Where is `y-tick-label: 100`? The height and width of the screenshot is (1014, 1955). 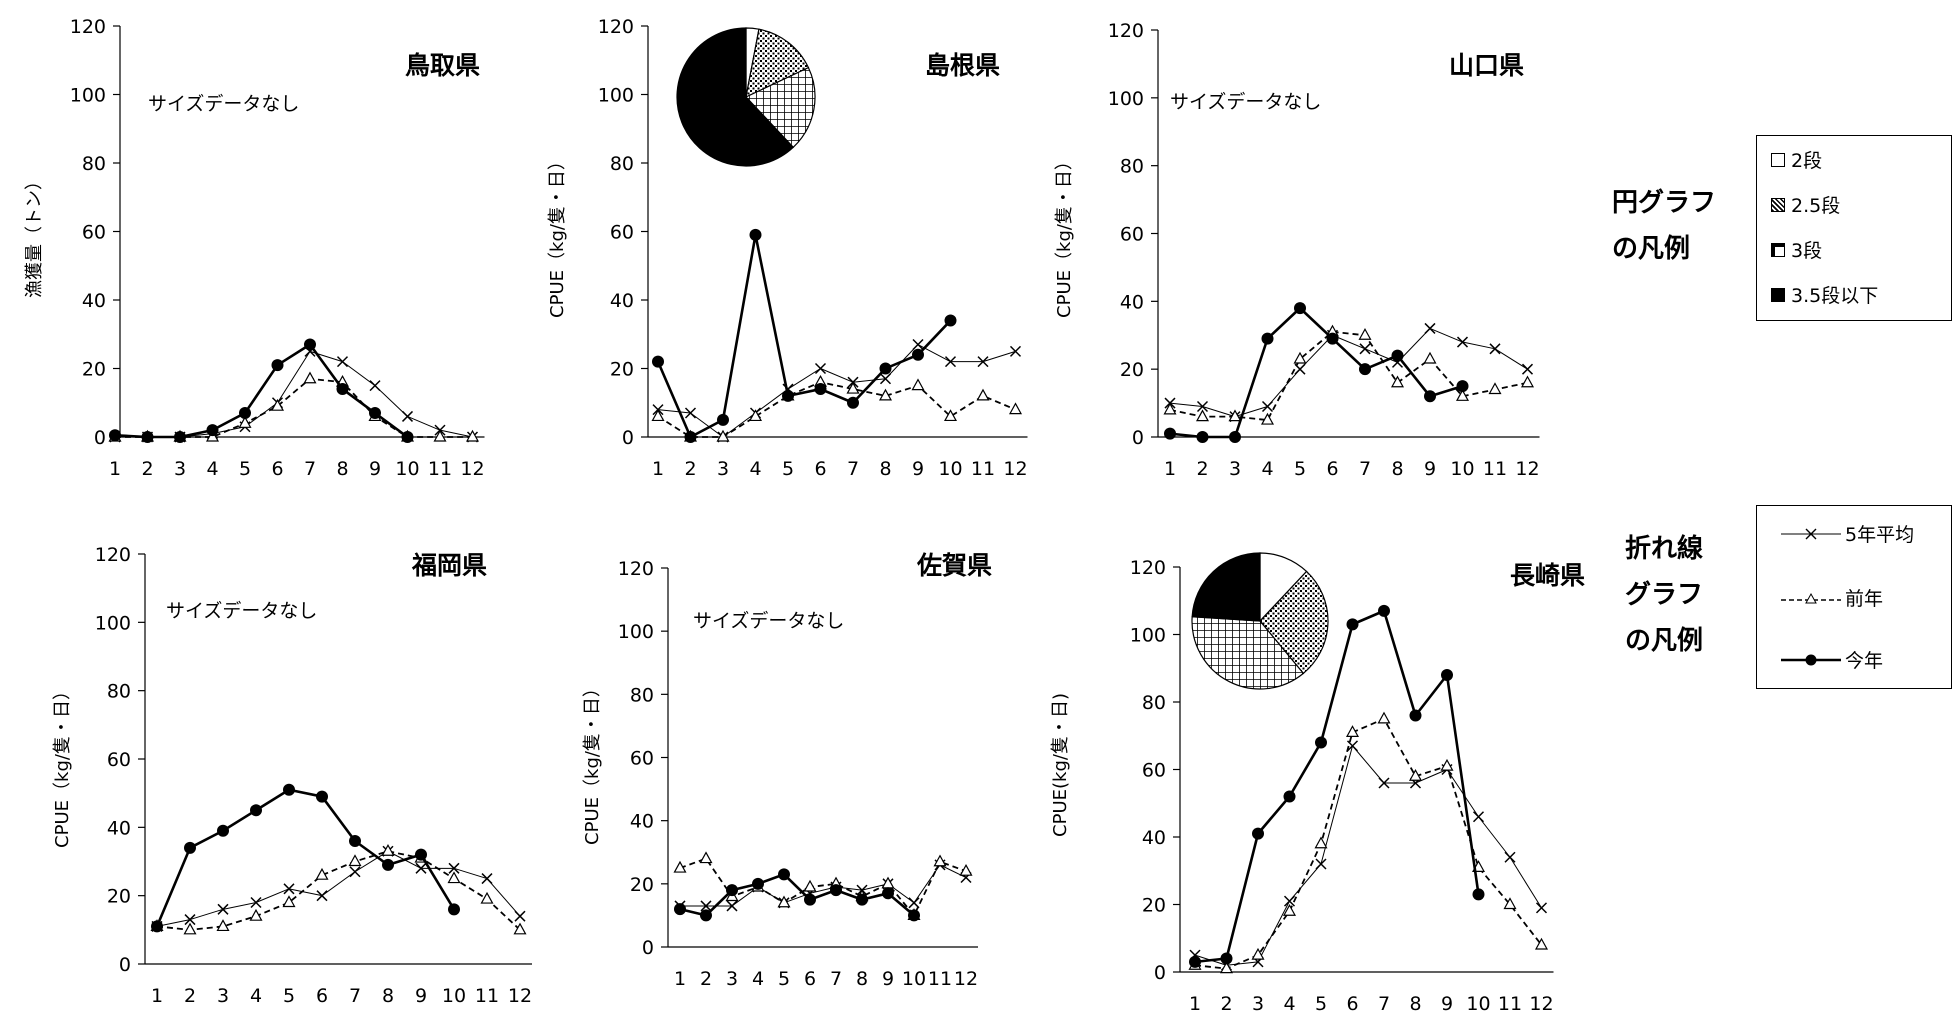 y-tick-label: 100 is located at coordinates (88, 96).